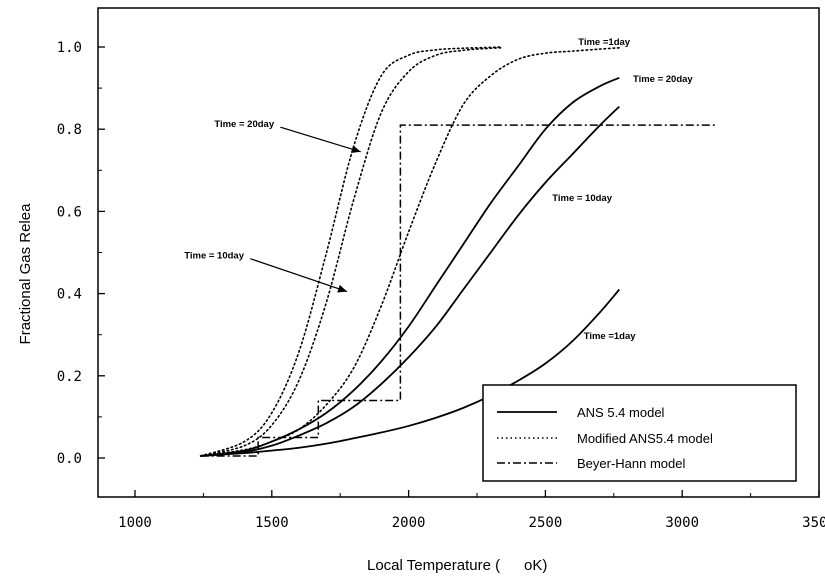 This screenshot has height=578, width=825. I want to click on y-axis-ticks: 0.0 0.2 0.4 0.6 0.8 1.0, so click(81, 253).